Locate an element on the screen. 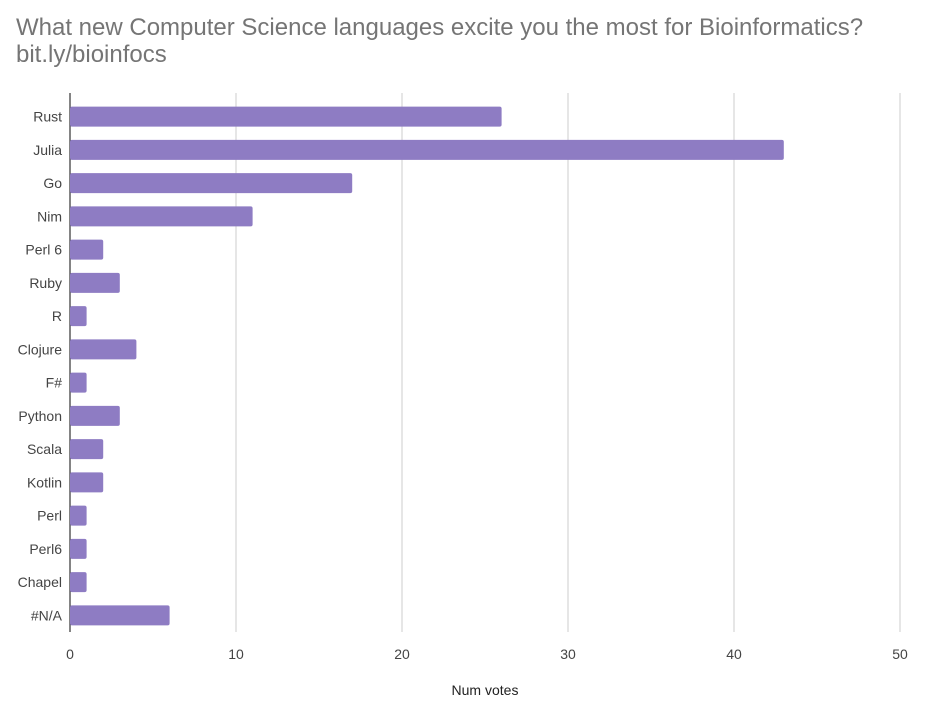 The image size is (927, 710). x-tick-label: 30 is located at coordinates (568, 654).